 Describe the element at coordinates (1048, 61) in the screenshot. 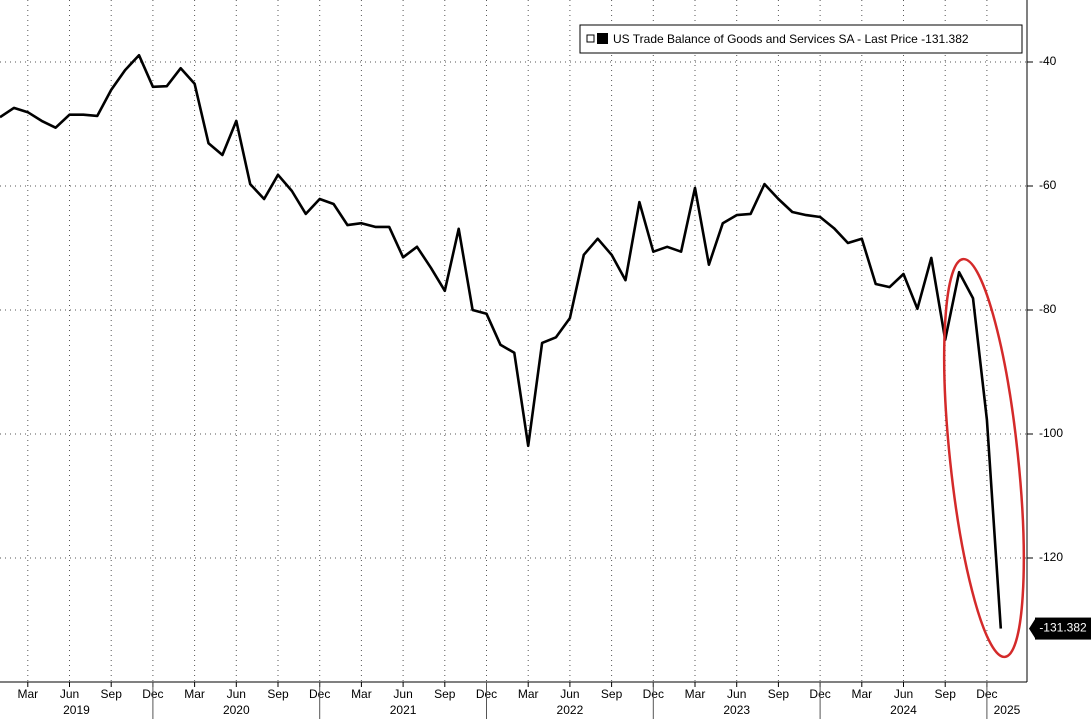

I see `y-tick-label: -40` at that location.